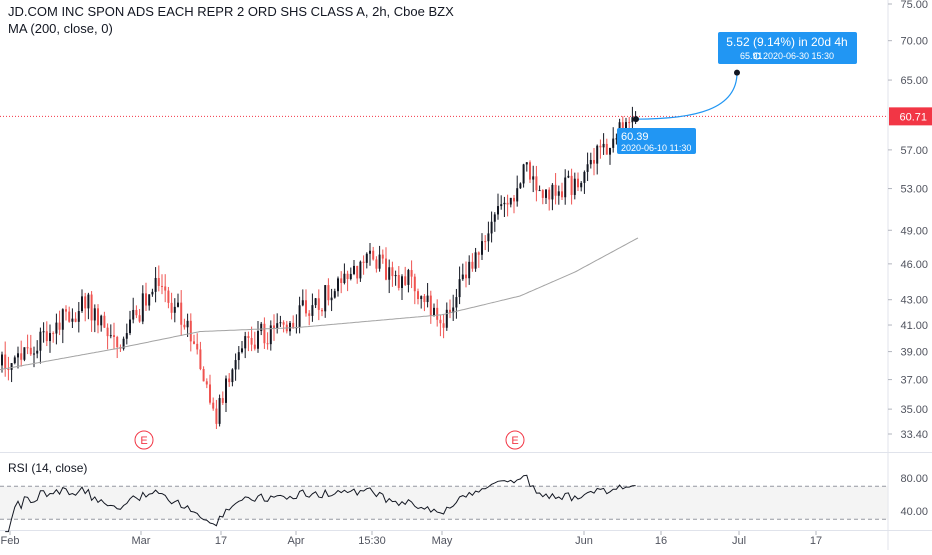  Describe the element at coordinates (656, 148) in the screenshot. I see `marker-date-label: 2020-06-10 11:30` at that location.